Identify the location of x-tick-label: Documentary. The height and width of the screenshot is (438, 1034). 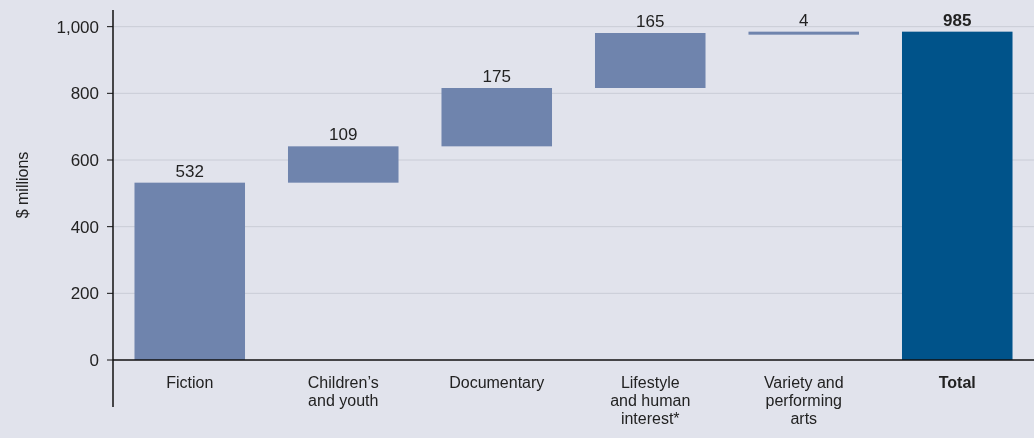
(497, 382).